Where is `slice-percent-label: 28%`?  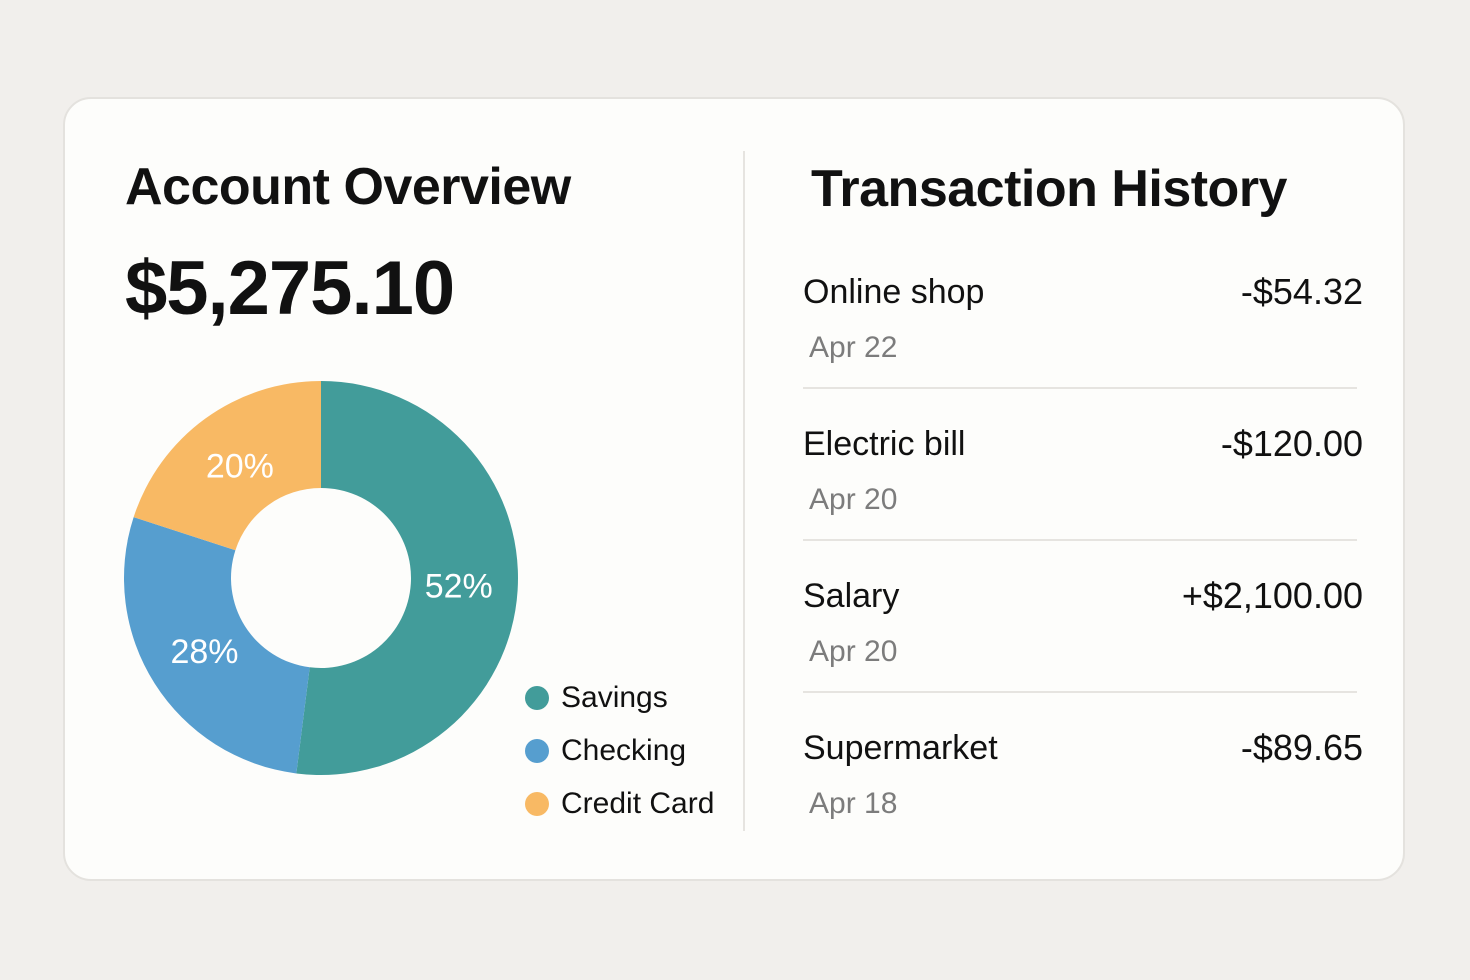 slice-percent-label: 28% is located at coordinates (204, 652).